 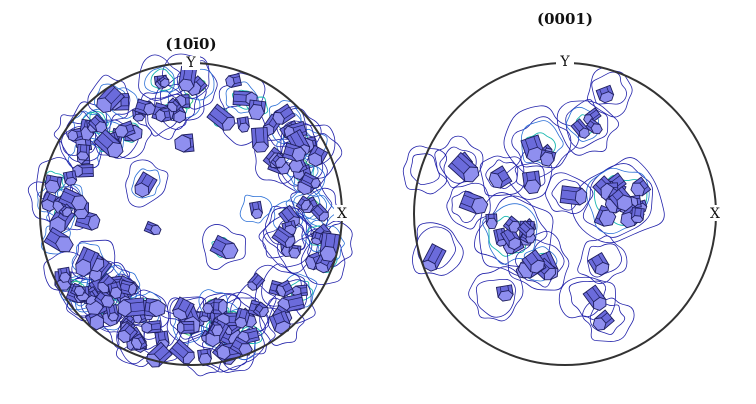 I want to click on pole-title-right: (0001), so click(x=565, y=19).